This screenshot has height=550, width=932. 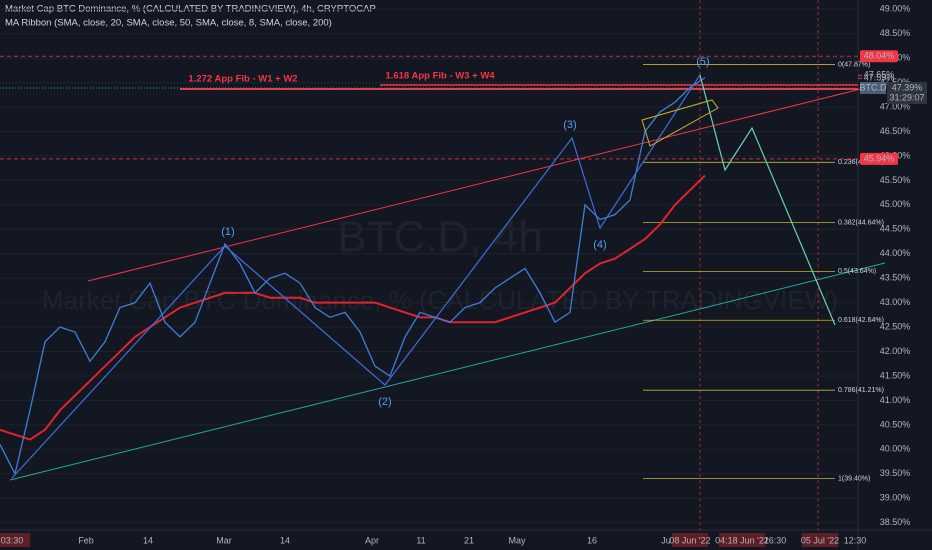 I want to click on x-tick-label: 12:30, so click(x=855, y=540).